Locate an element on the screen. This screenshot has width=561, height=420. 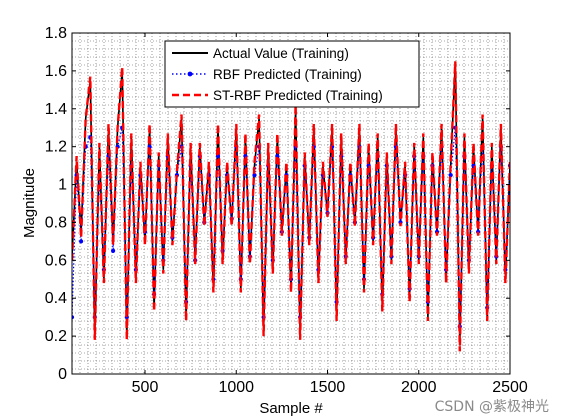
y-tick-label: 1 is located at coordinates (62, 185).